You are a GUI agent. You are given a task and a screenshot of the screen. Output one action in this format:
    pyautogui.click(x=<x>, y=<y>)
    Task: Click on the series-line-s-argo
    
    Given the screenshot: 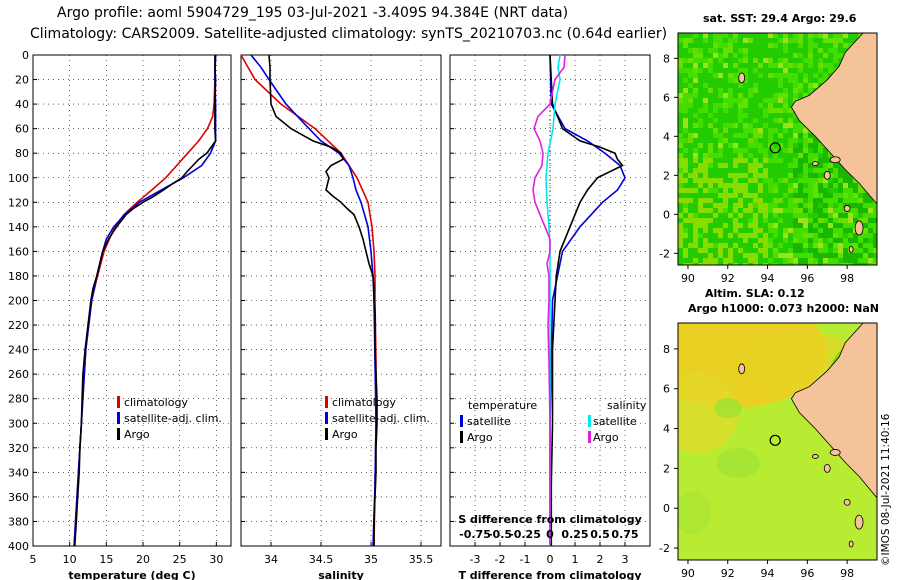 What is the action you would take?
    pyautogui.click(x=549, y=300)
    